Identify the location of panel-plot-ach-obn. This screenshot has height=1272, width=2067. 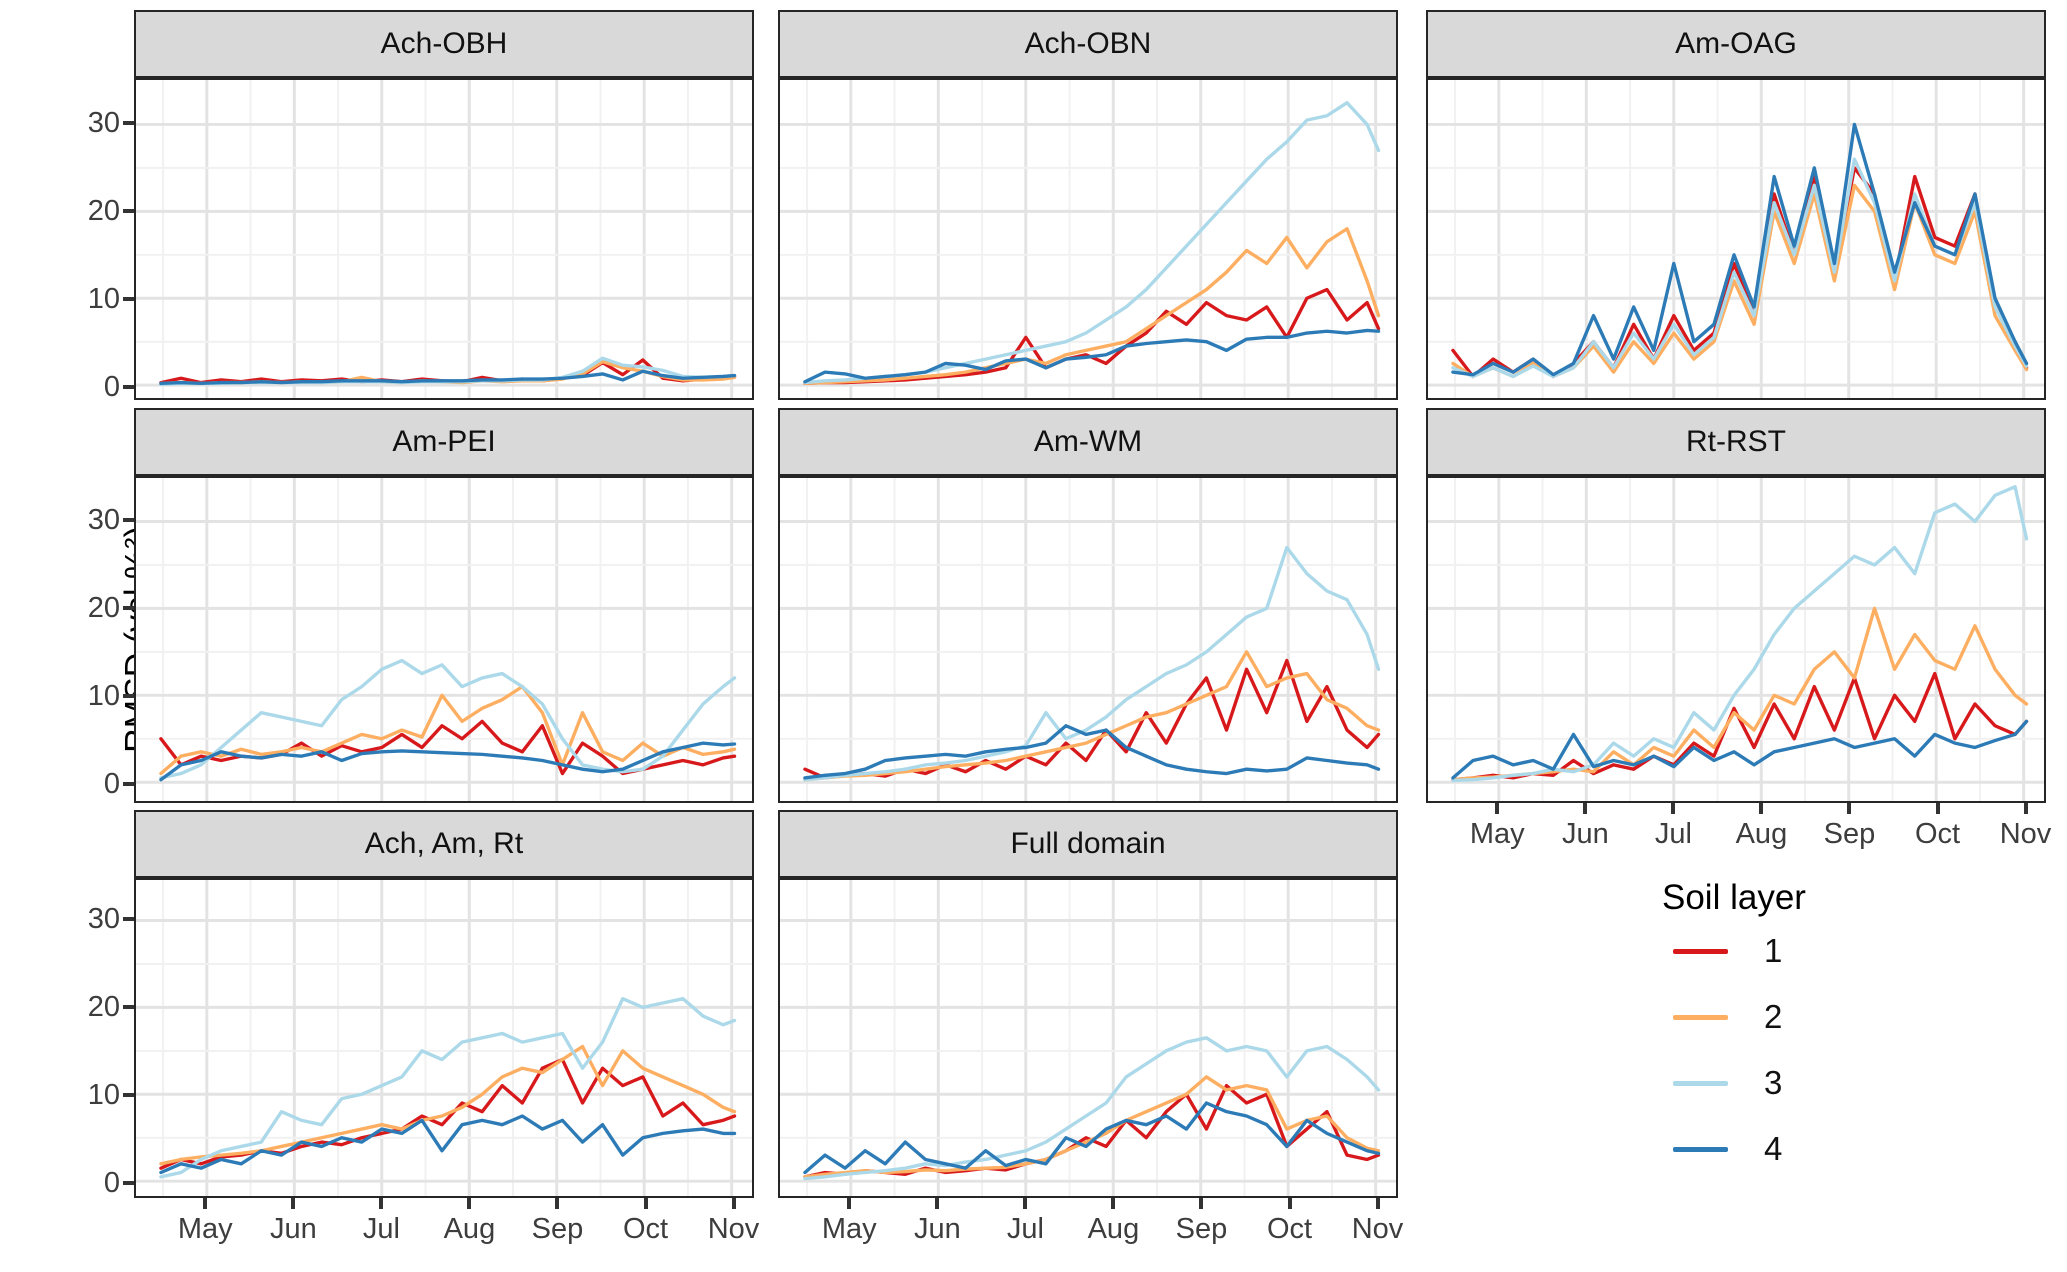
(1088, 239).